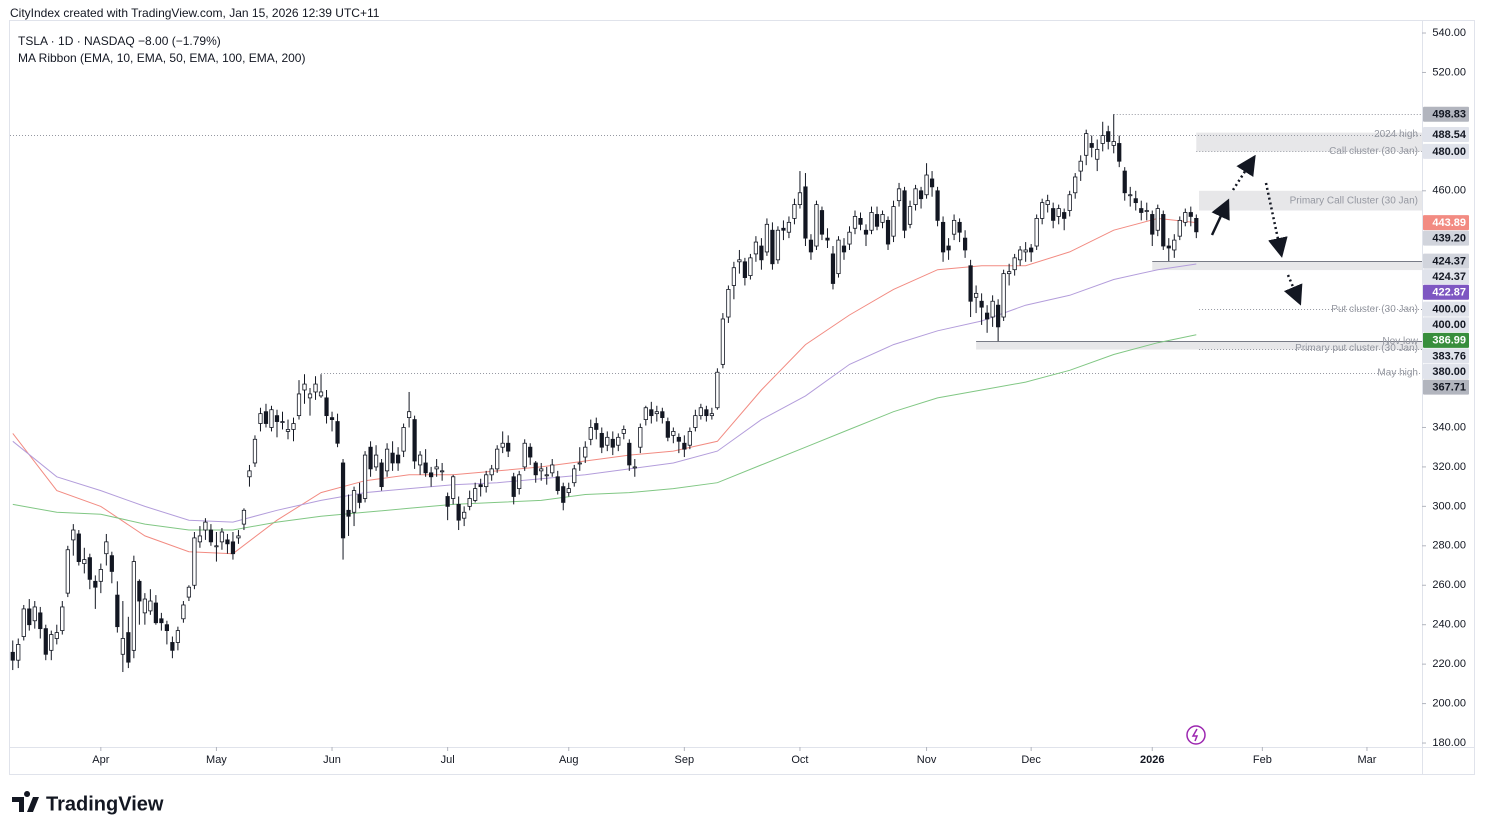  I want to click on price-tag-label: 480.00, so click(1449, 152).